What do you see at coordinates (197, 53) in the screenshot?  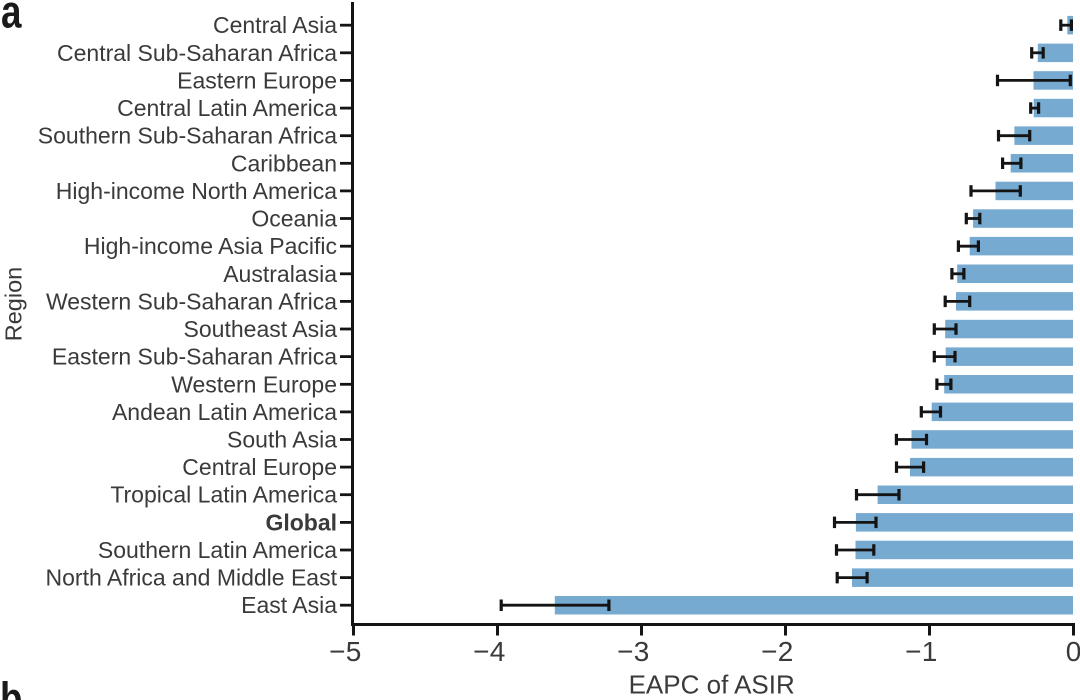 I see `svg-text: Central Sub-Saharan Africa` at bounding box center [197, 53].